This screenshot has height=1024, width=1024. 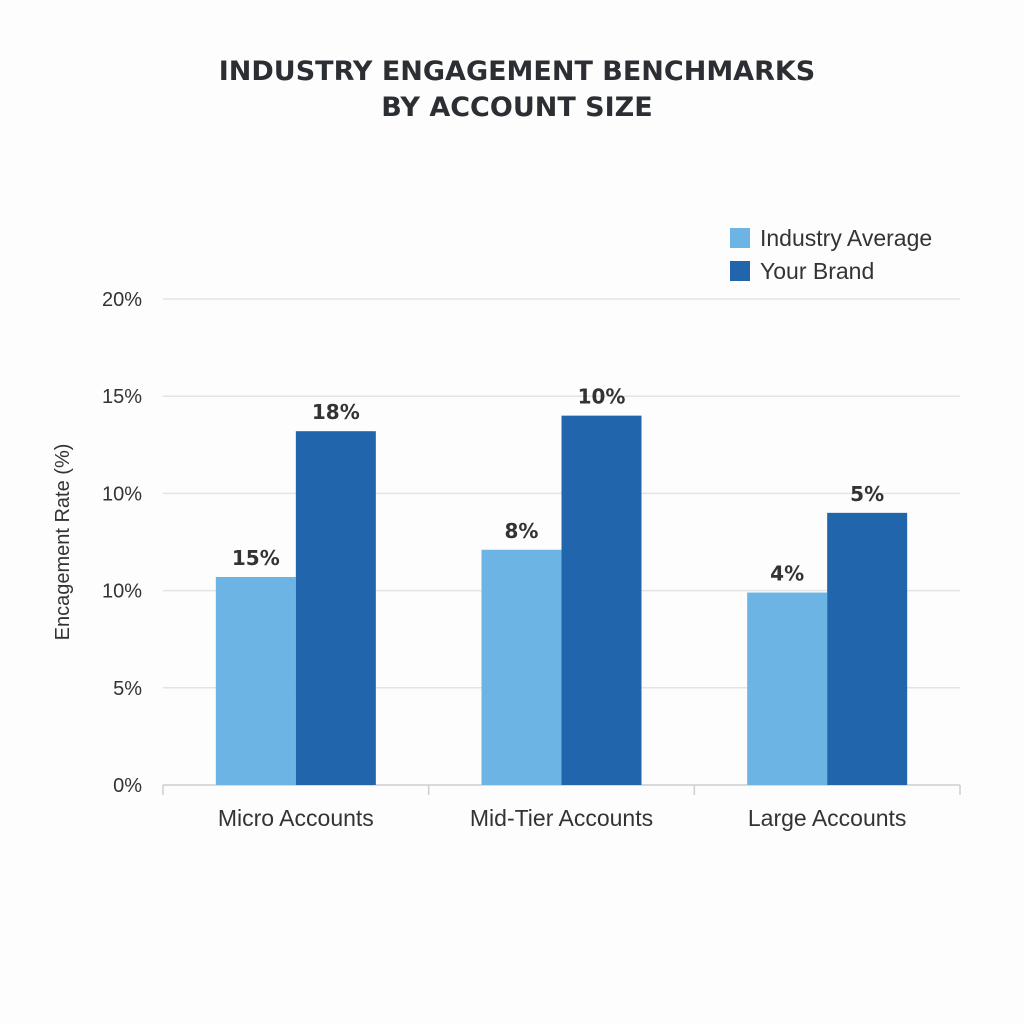 I want to click on x-tick-label: Mid-Tier Accounts, so click(x=561, y=818).